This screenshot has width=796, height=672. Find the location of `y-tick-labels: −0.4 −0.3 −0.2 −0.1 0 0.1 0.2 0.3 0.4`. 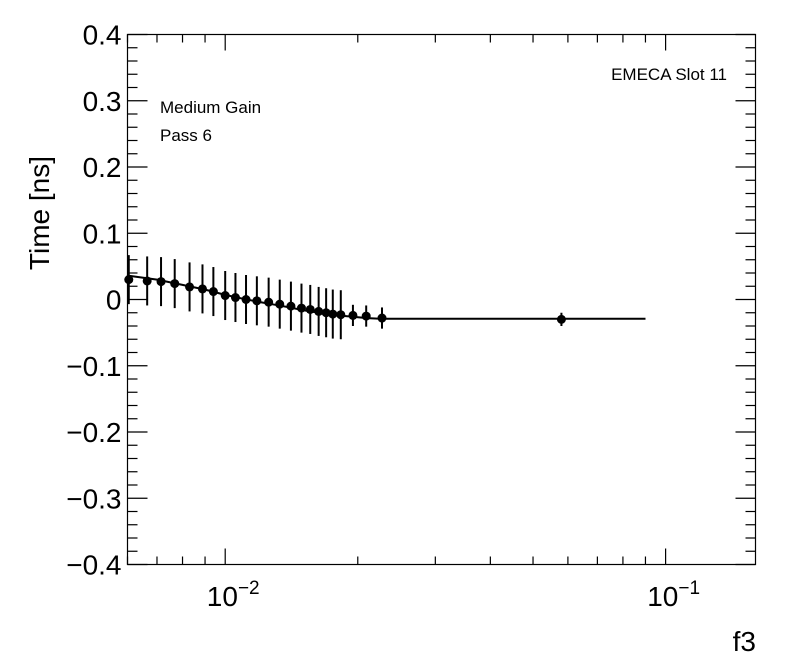

y-tick-labels: −0.4 −0.3 −0.2 −0.1 0 0.1 0.2 0.3 0.4 is located at coordinates (93, 300).